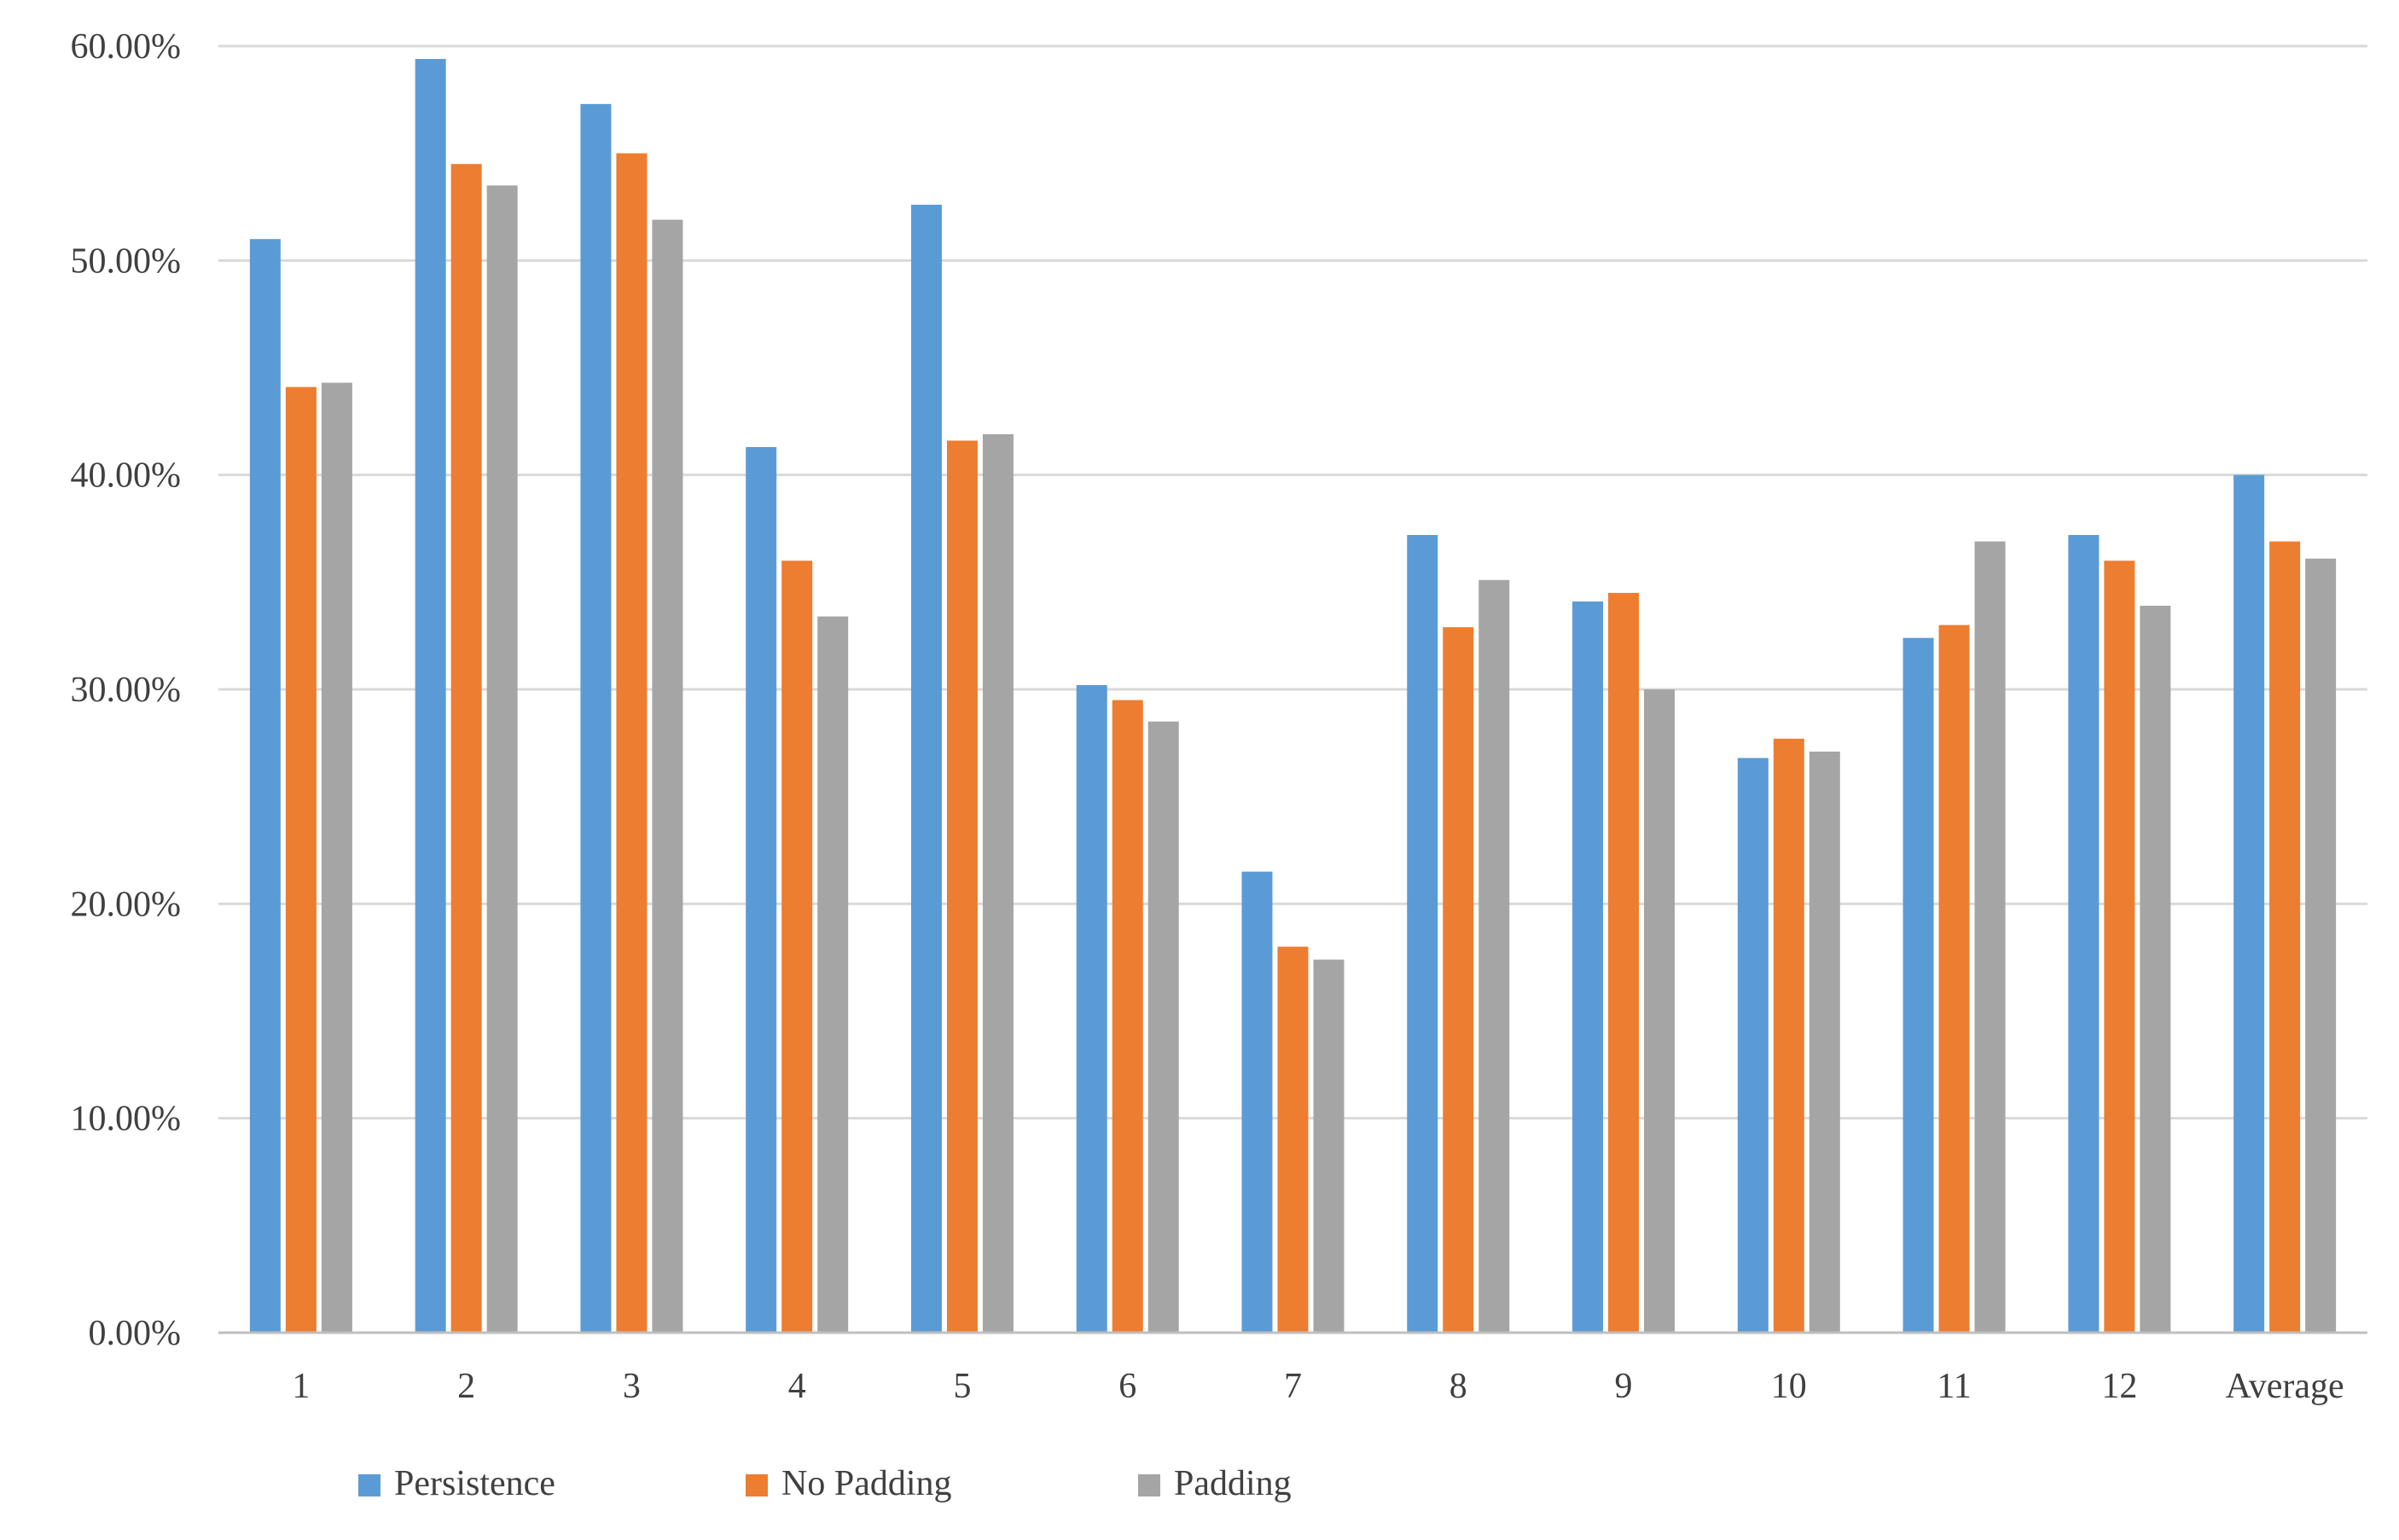  What do you see at coordinates (1954, 1386) in the screenshot?
I see `x-tick-label: 11` at bounding box center [1954, 1386].